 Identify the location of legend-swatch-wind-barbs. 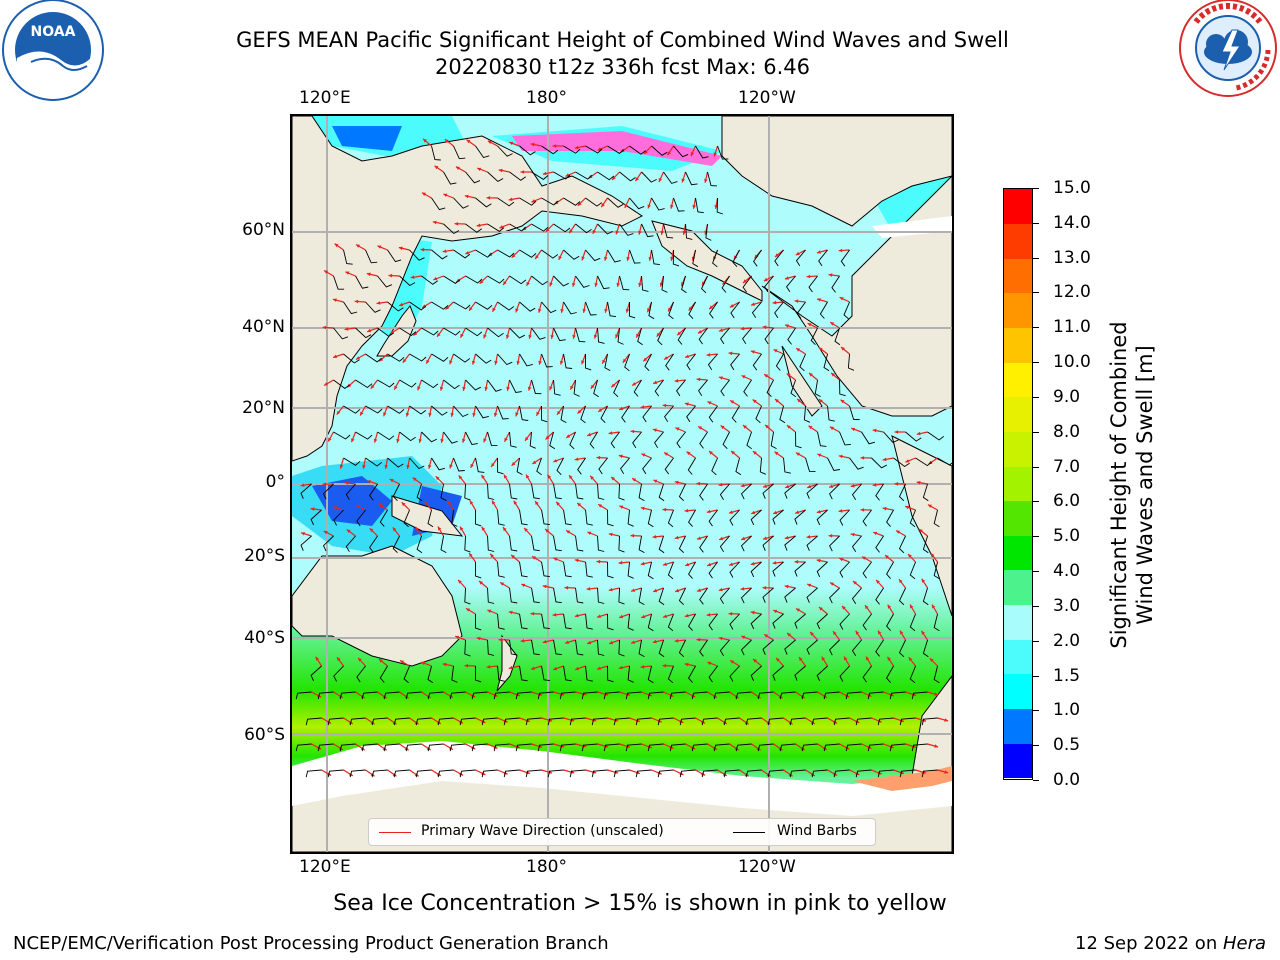
(749, 832).